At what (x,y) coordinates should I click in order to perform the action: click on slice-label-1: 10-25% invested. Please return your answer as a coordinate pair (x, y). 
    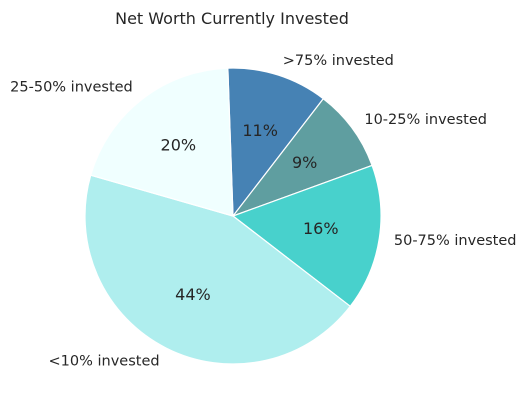
    Looking at the image, I should click on (425, 120).